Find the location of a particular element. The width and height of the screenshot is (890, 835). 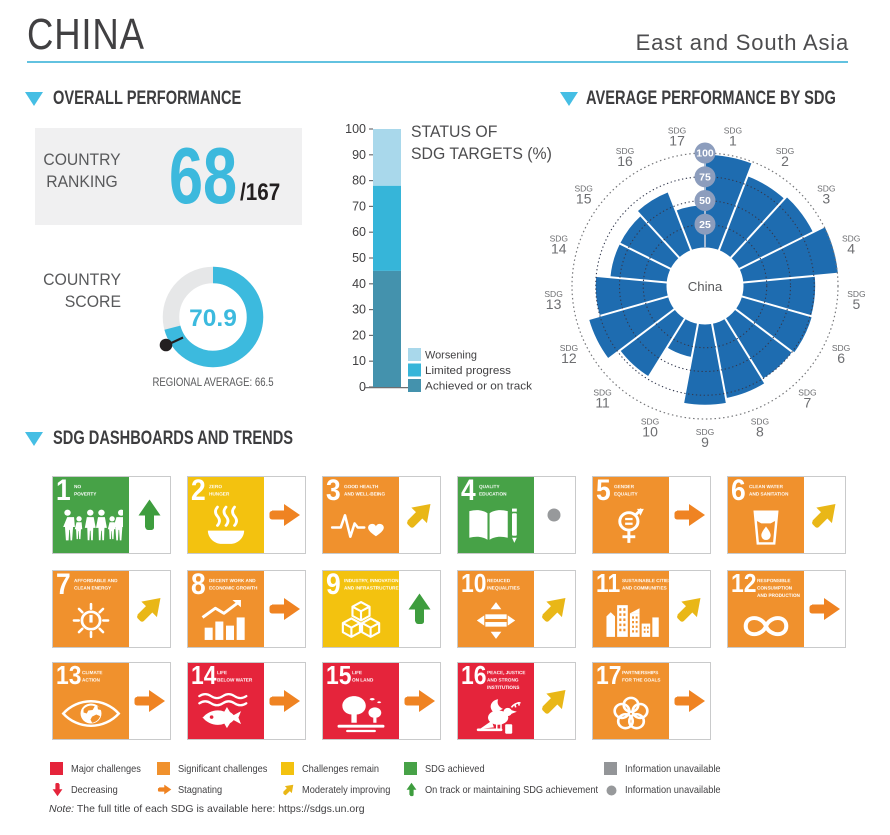

svg-text: Limited progress is located at coordinates (468, 371).